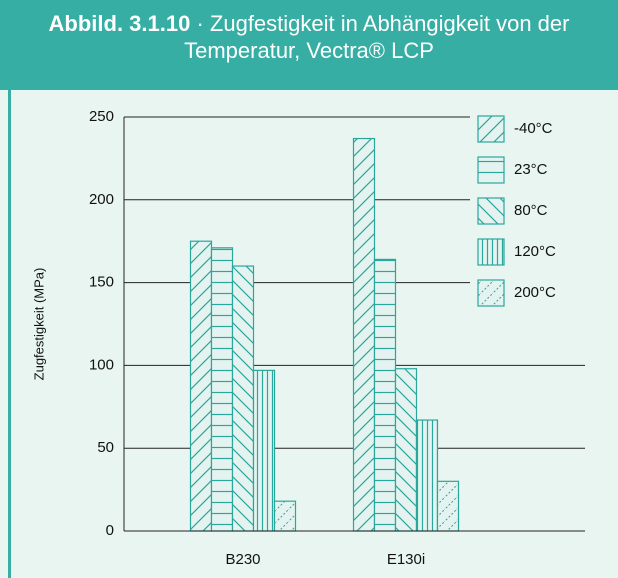 This screenshot has width=618, height=578. What do you see at coordinates (38, 324) in the screenshot?
I see `y-axis-label: Zugfestigkeit (MPa)` at bounding box center [38, 324].